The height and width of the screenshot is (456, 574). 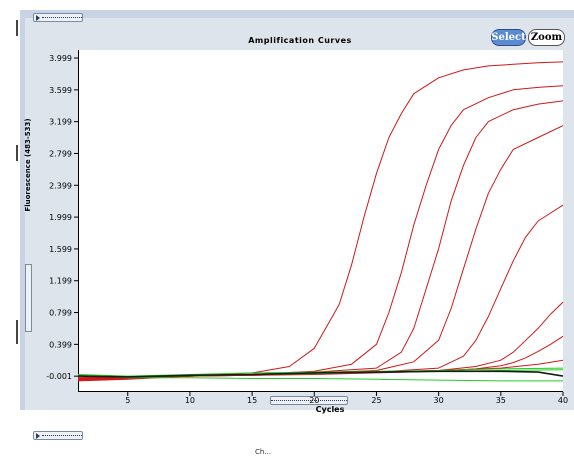 I want to click on bottom-band, so click(x=297, y=431).